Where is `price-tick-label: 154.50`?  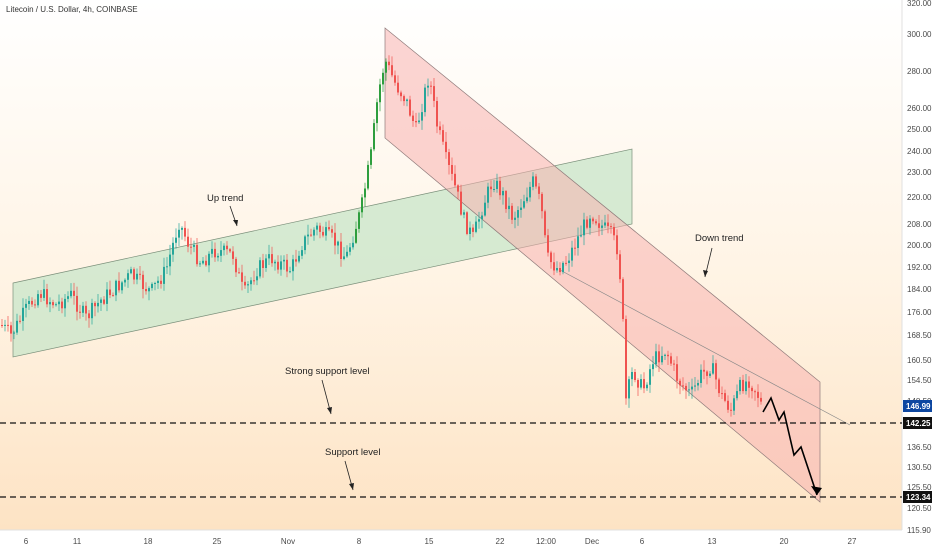
price-tick-label: 154.50 is located at coordinates (919, 380).